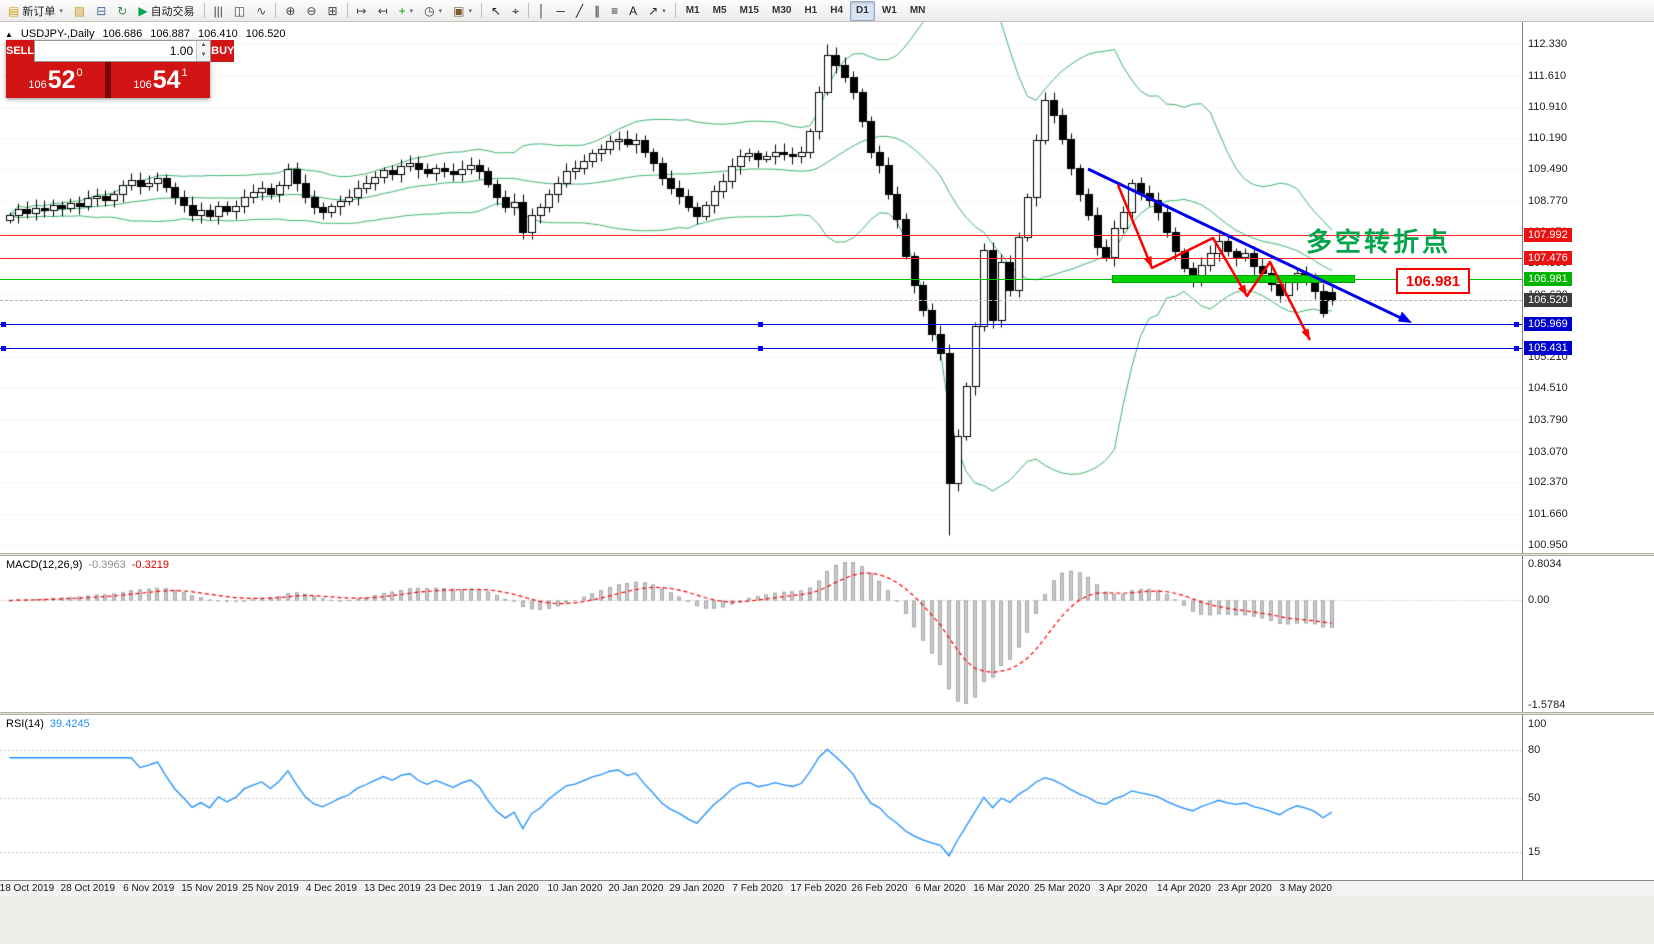 Image resolution: width=1654 pixels, height=944 pixels. Describe the element at coordinates (1379, 242) in the screenshot. I see `turning-point-annotation: 多空转折点` at that location.